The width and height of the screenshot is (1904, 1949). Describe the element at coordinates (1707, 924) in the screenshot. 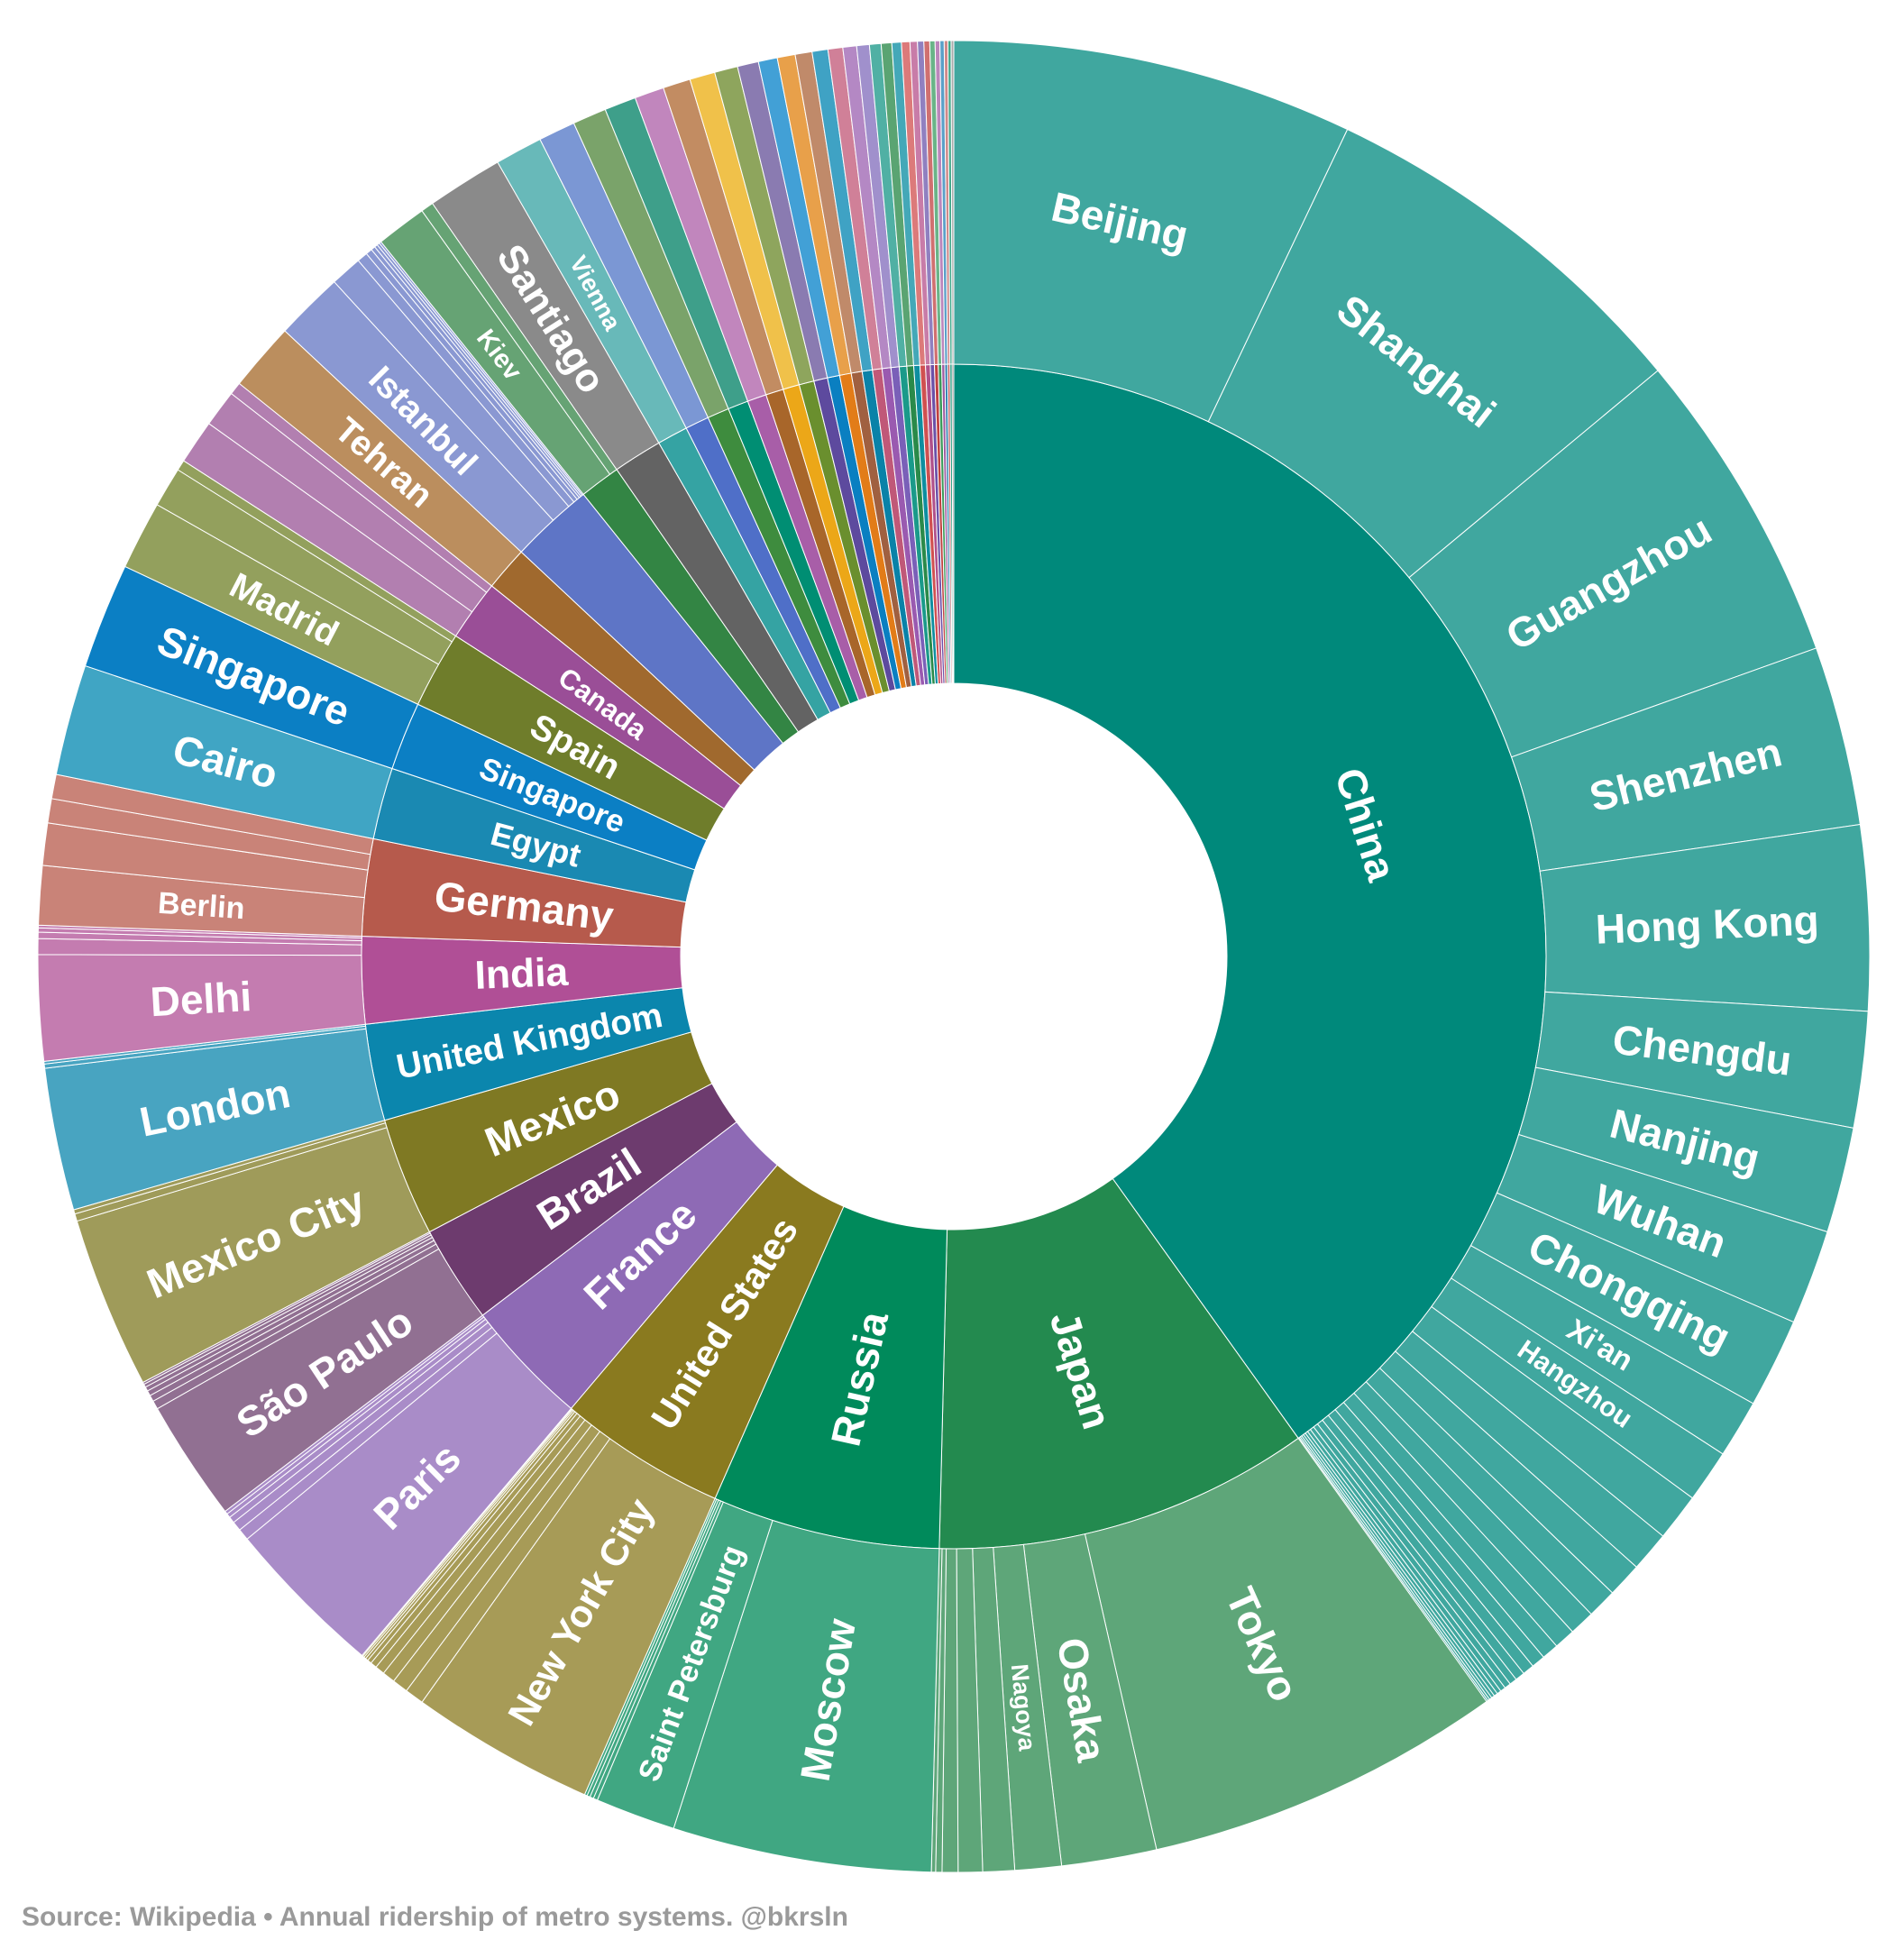

I see `city-label-hong-kong: Hong Kong` at that location.